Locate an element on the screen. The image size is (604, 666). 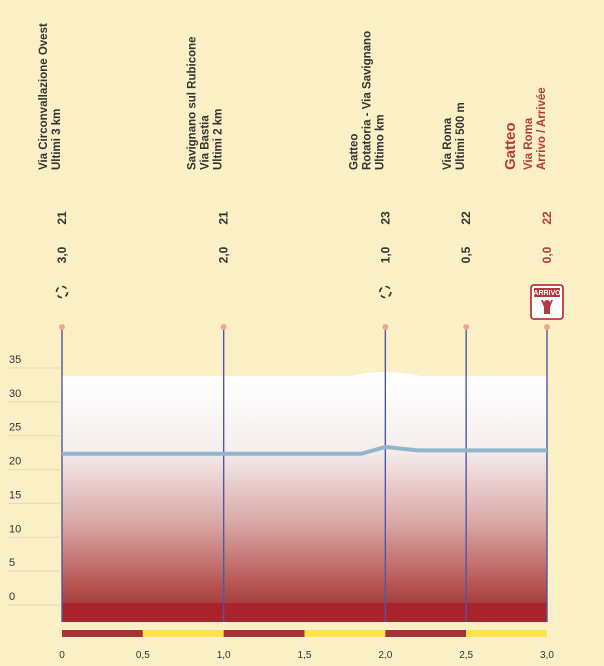
y-tick-label: 35 is located at coordinates (15, 360).